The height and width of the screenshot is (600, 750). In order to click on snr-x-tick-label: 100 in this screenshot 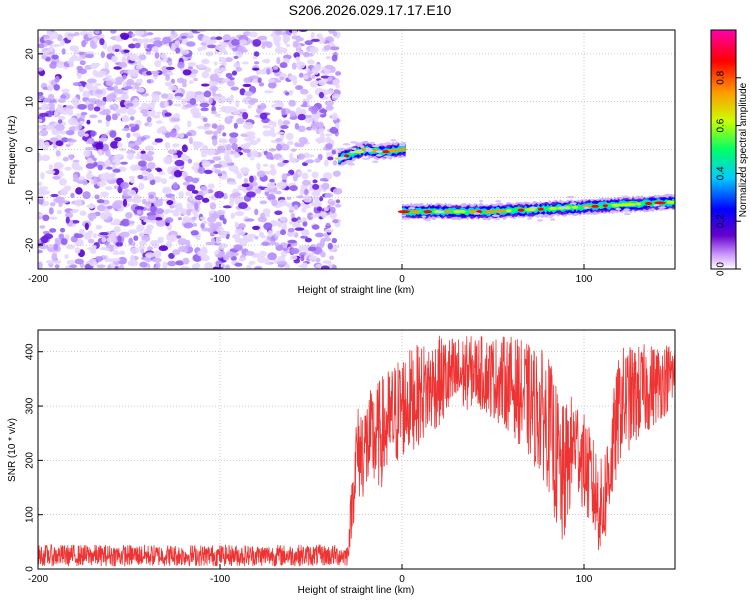, I will do `click(584, 579)`.